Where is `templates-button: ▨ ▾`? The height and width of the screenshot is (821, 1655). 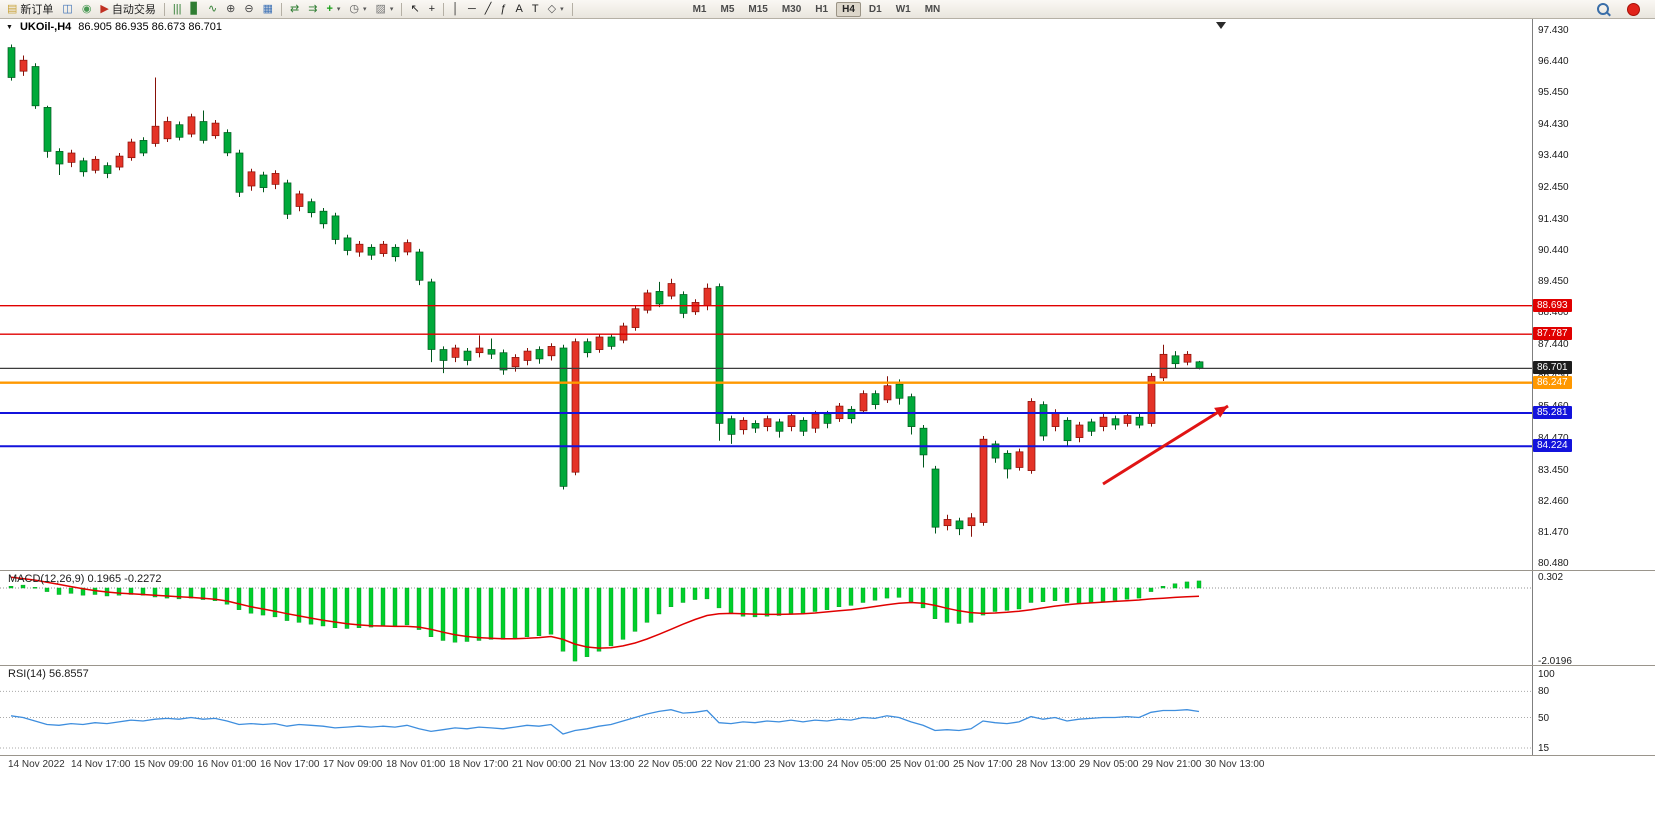
templates-button: ▨ ▾ is located at coordinates (385, 9).